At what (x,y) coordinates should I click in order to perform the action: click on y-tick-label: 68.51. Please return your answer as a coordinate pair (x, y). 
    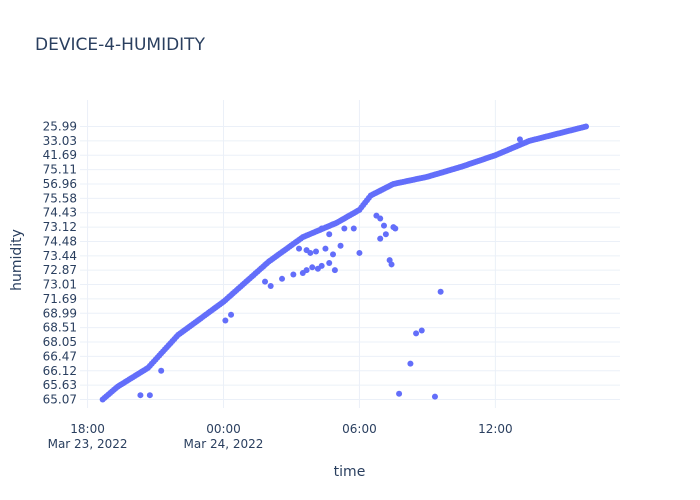
    Looking at the image, I should click on (60, 328).